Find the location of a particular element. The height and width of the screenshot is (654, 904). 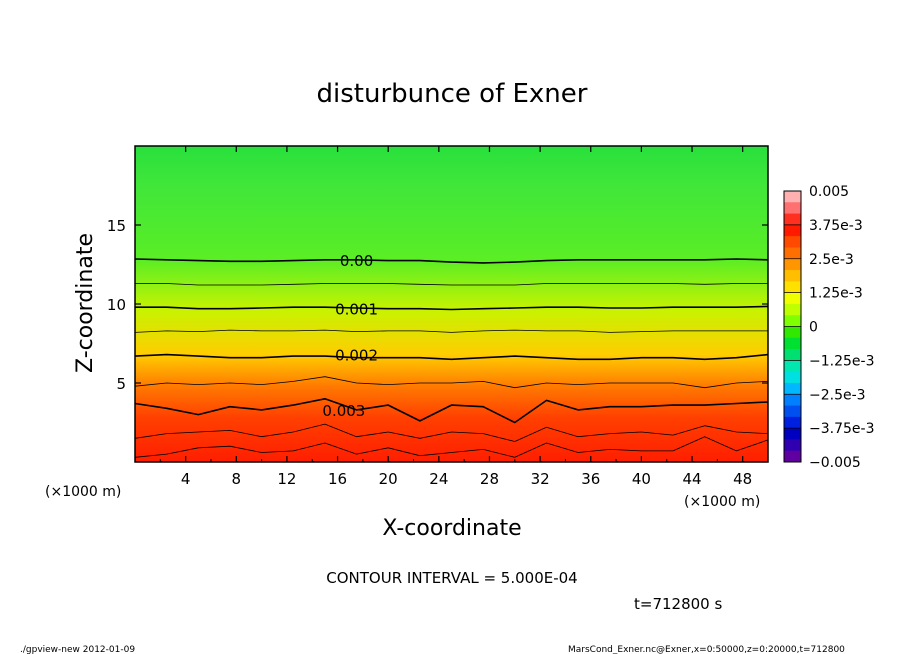

chart-title: disturbunce of Exner is located at coordinates (452, 94).